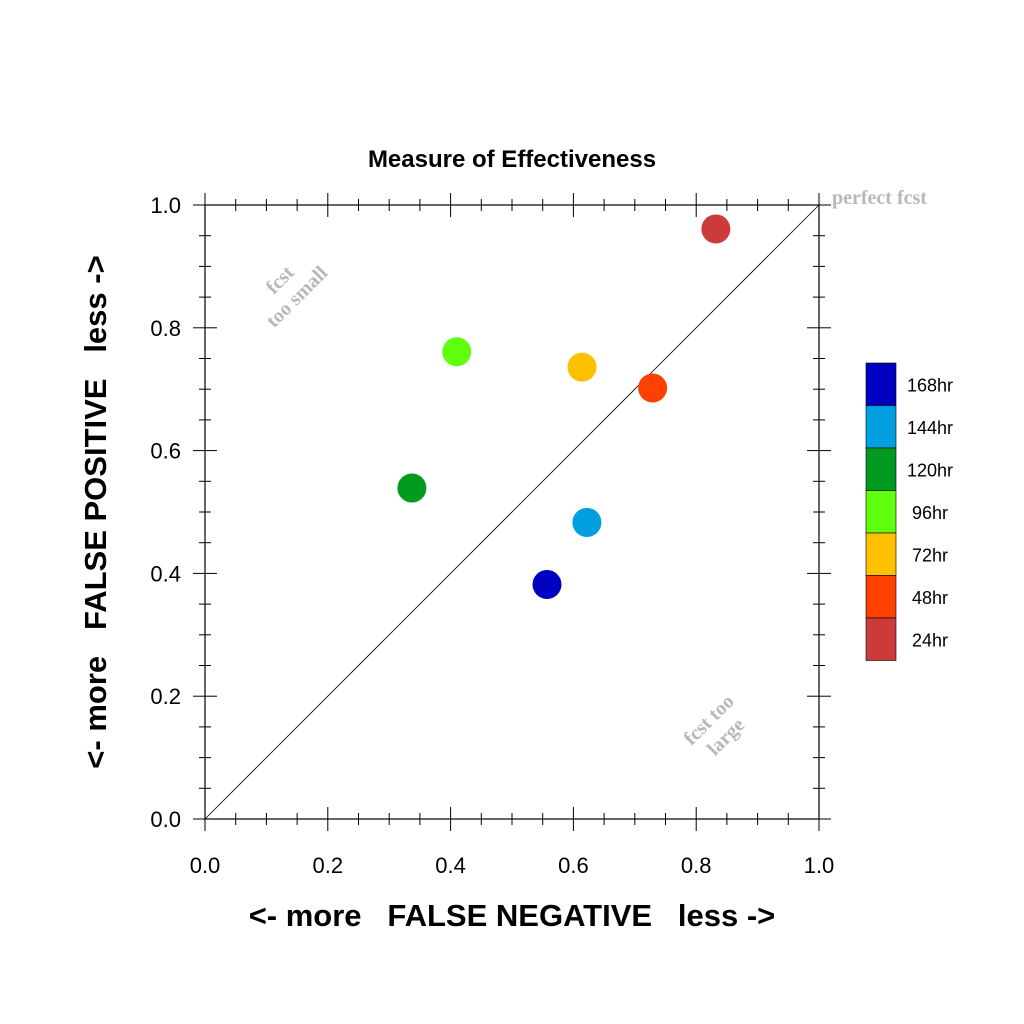 This screenshot has height=1024, width=1024. Describe the element at coordinates (930, 555) in the screenshot. I see `legend-label-72hr: 72hr` at that location.